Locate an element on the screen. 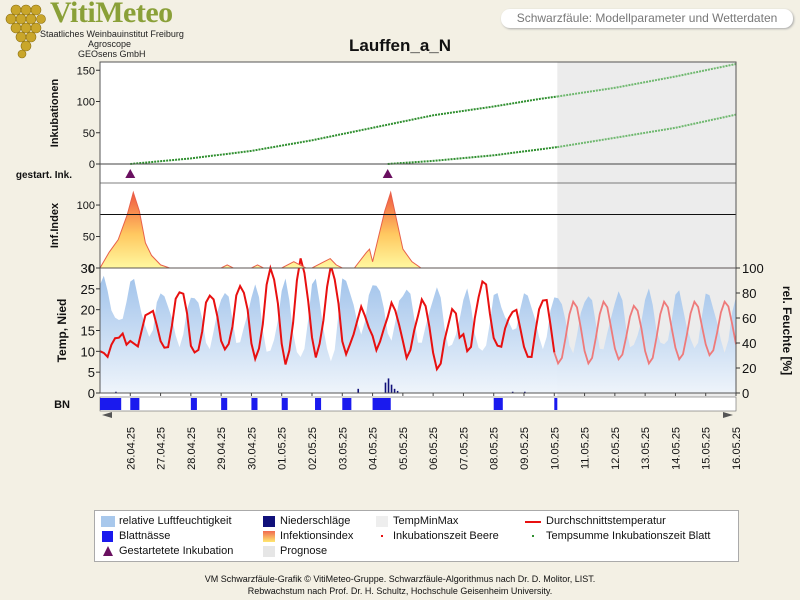 The image size is (800, 600). legend-started-incubation: Gestartetete Inkubation is located at coordinates (176, 551).